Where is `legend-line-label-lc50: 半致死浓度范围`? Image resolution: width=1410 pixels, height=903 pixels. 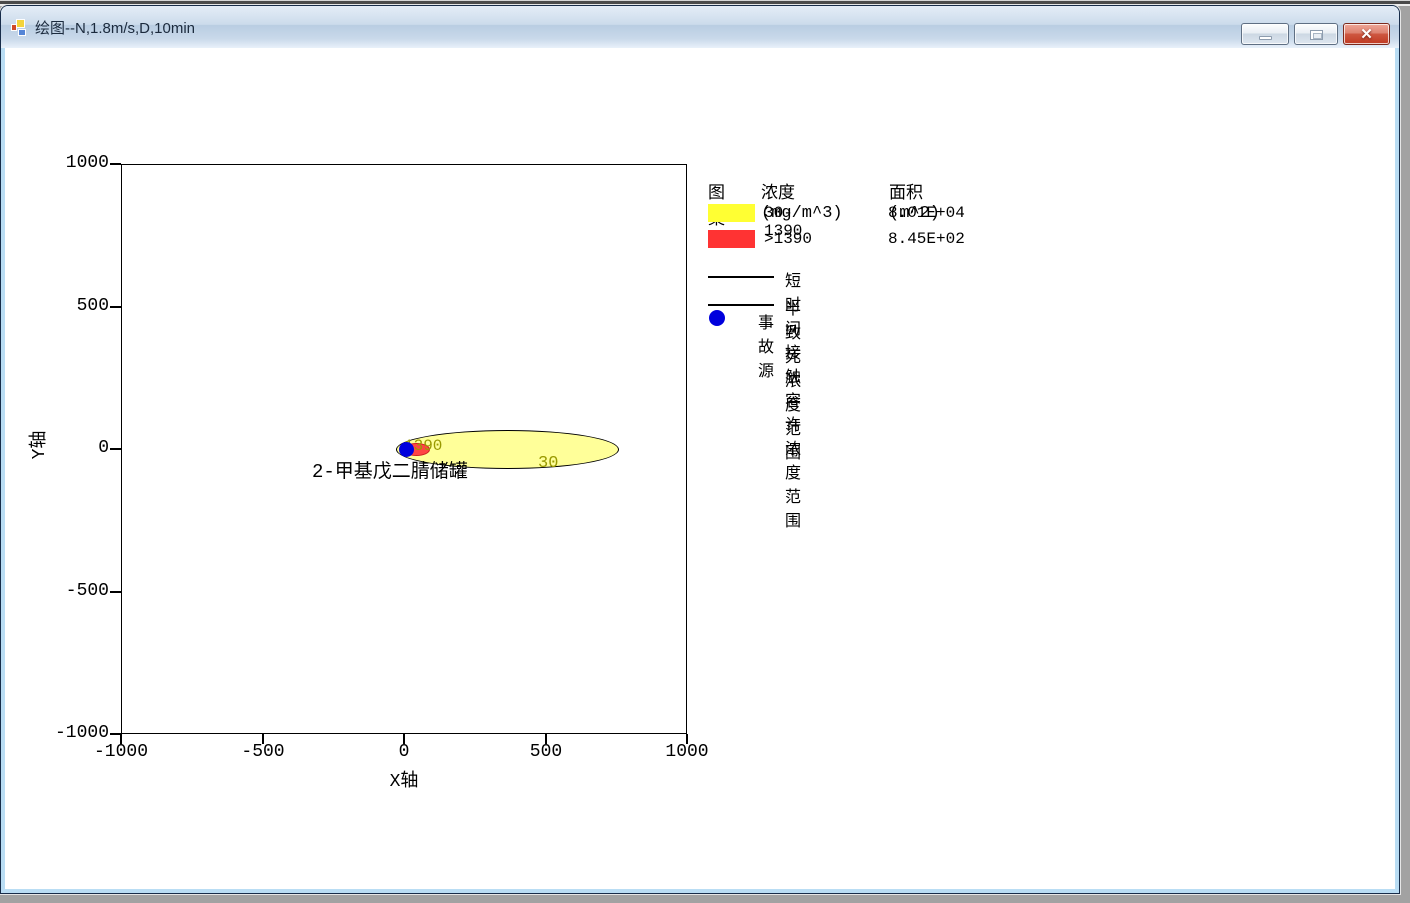
legend-line-label-lc50: 半致死浓度范围 is located at coordinates (793, 382).